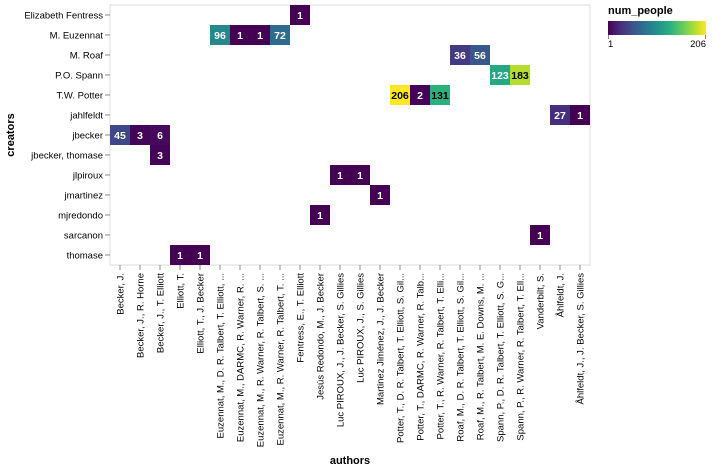 The image size is (713, 472). I want to click on heatmap-cell-label-9: 206, so click(400, 96).